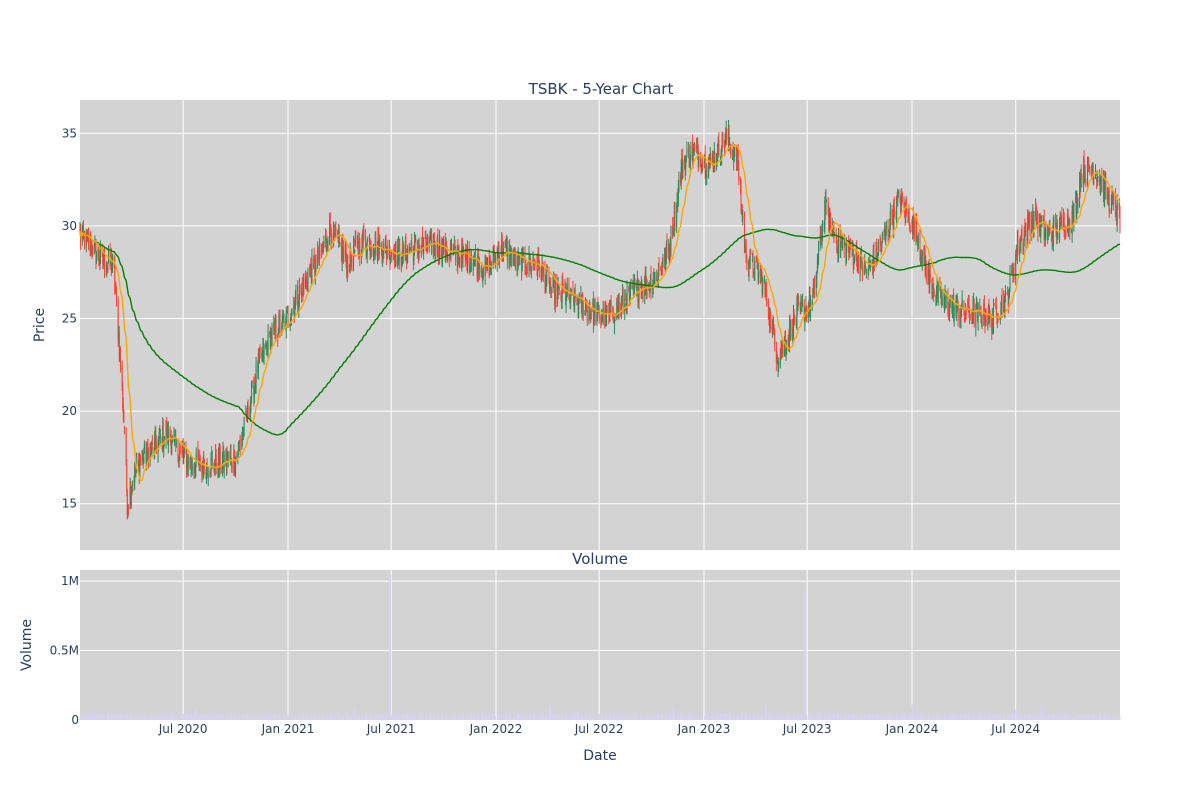 This screenshot has width=1200, height=804. Describe the element at coordinates (69, 411) in the screenshot. I see `price-tick-label: 20` at that location.